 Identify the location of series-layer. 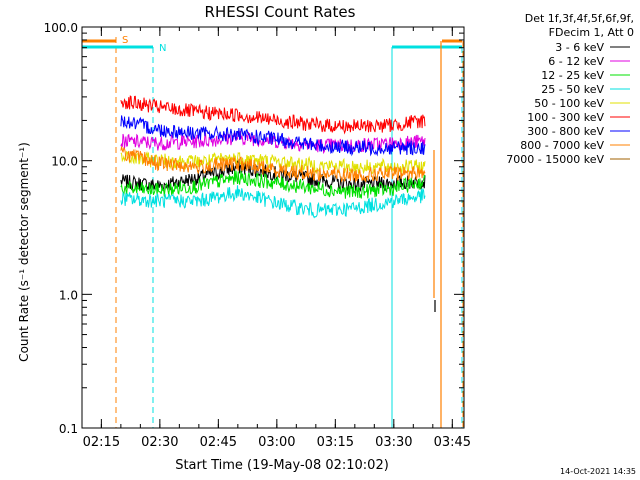
(273, 157).